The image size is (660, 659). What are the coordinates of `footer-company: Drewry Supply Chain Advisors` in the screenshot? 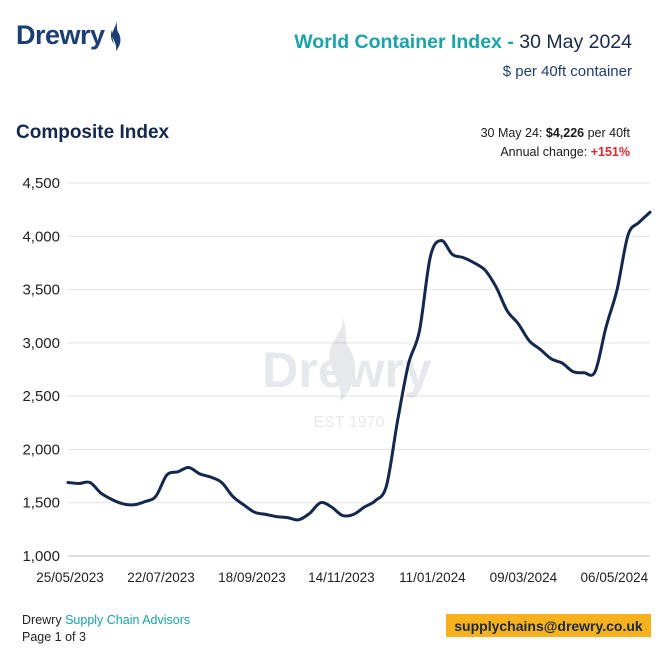 It's located at (106, 620).